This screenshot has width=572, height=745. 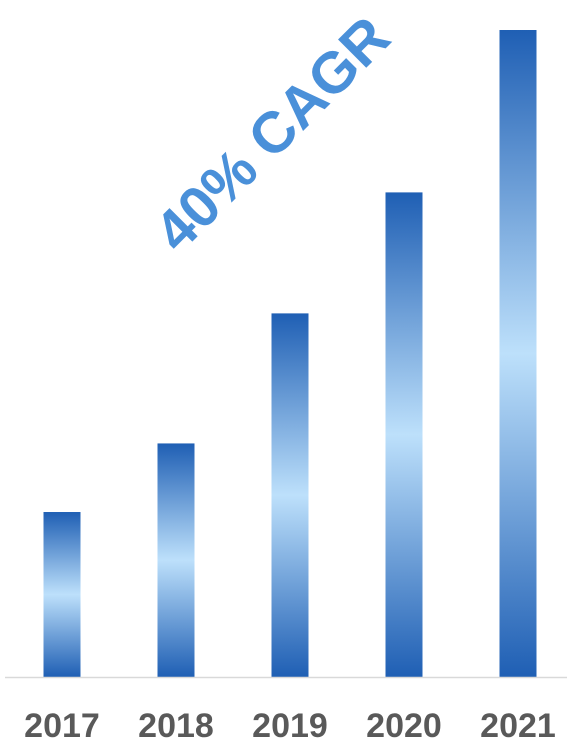 What do you see at coordinates (404, 726) in the screenshot?
I see `x-tick-label-2020: 2020` at bounding box center [404, 726].